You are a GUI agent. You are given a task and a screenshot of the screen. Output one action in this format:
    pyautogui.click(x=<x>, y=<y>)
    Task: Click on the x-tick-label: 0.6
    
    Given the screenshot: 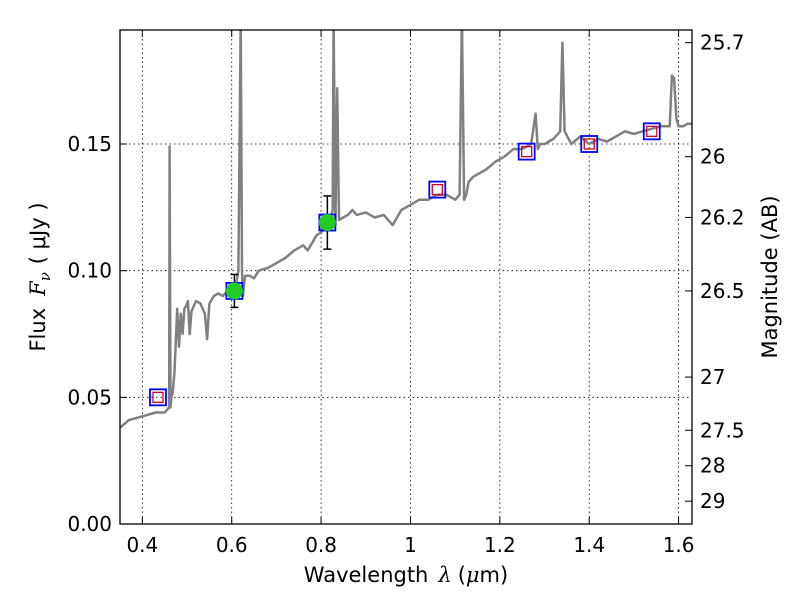 What is the action you would take?
    pyautogui.click(x=232, y=545)
    